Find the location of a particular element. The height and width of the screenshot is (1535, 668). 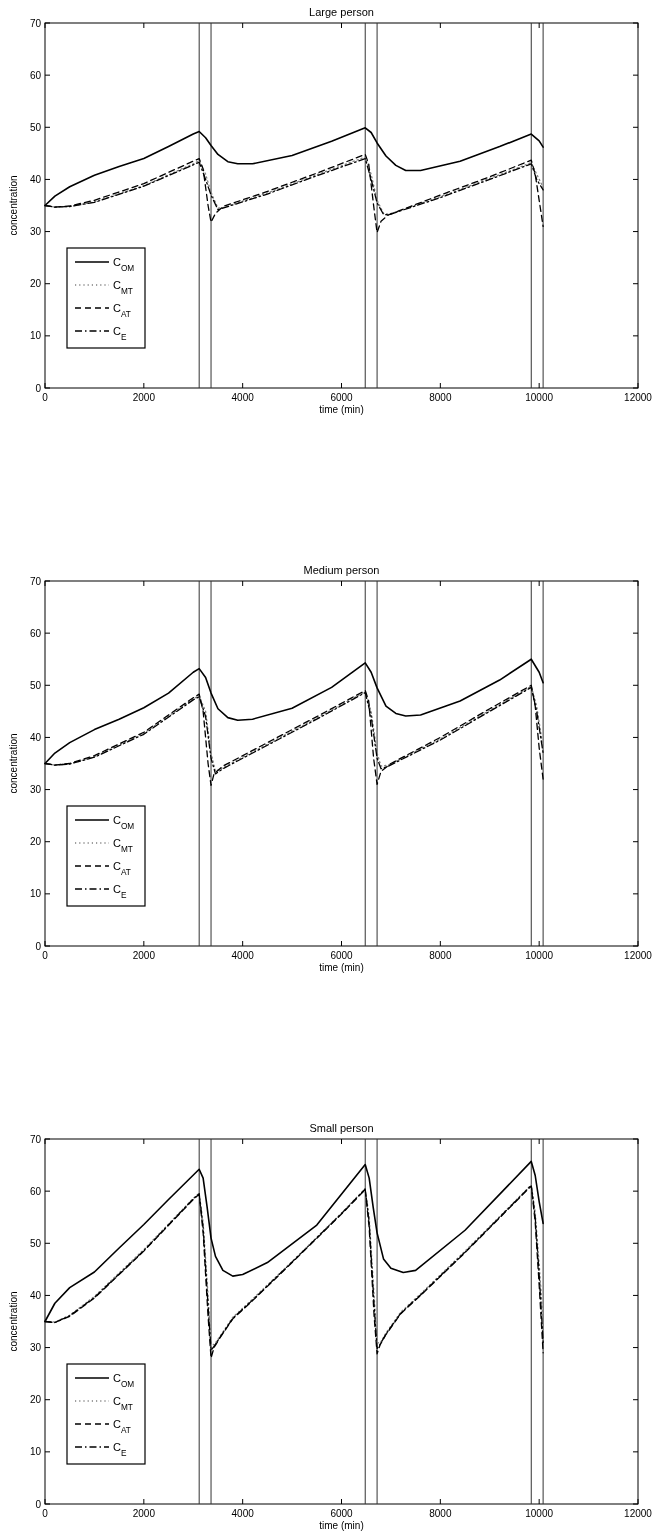

chart-title: Medium person is located at coordinates (341, 570).